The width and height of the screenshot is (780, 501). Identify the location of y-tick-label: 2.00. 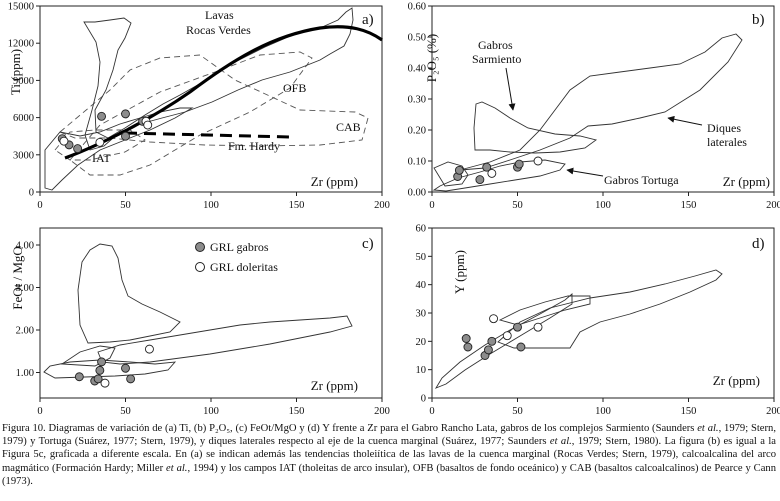
(25, 331).